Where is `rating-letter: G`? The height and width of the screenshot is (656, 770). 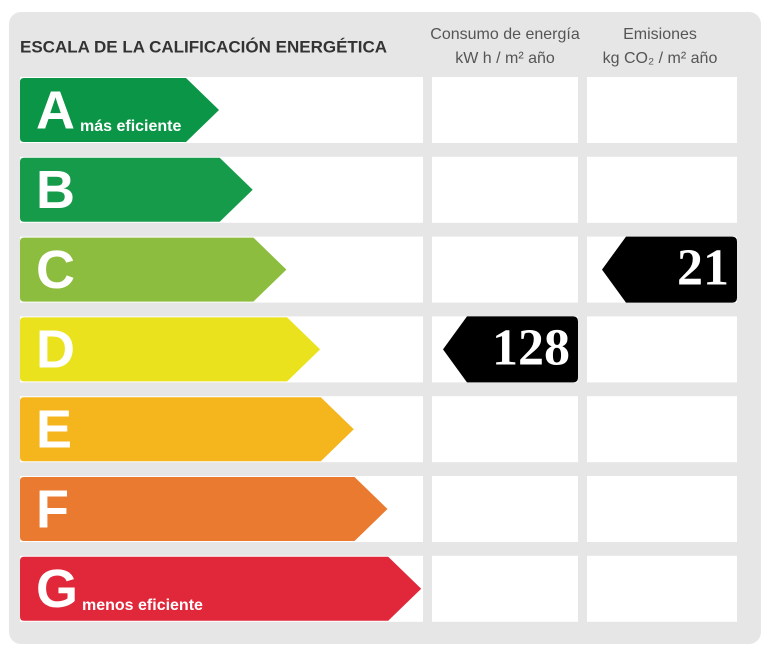 rating-letter: G is located at coordinates (57, 589).